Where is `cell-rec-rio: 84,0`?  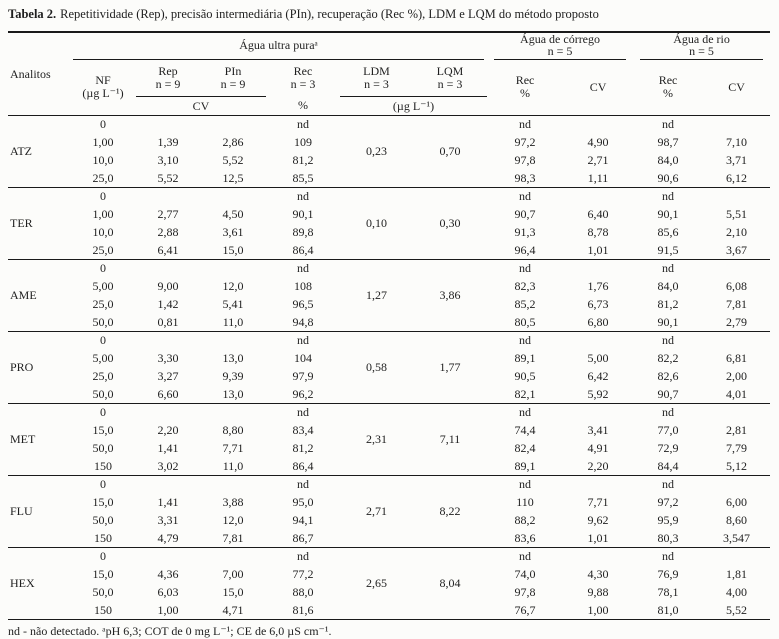
cell-rec-rio: 84,0 is located at coordinates (668, 286).